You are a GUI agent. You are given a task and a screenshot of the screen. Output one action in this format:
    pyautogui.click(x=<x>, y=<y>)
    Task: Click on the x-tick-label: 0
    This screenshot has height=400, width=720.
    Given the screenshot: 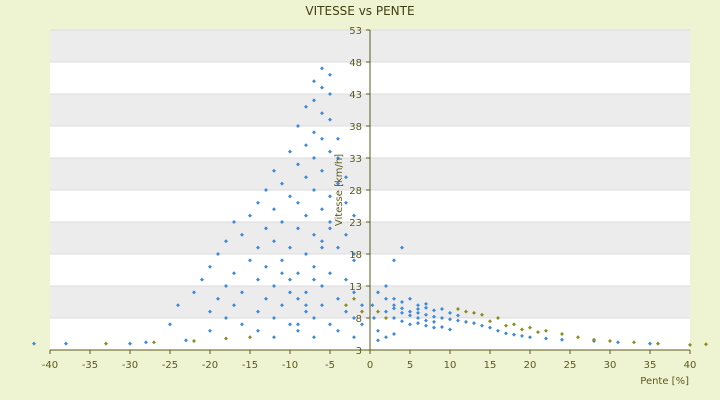 What is the action you would take?
    pyautogui.click(x=370, y=365)
    